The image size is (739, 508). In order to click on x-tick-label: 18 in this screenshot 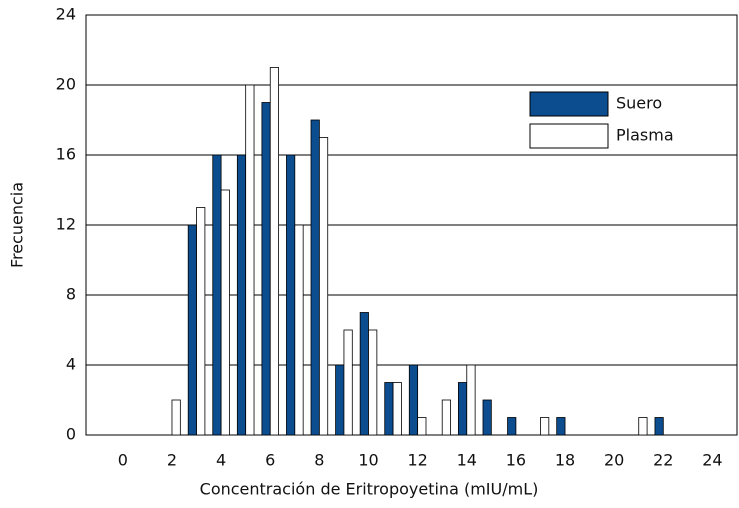, I will do `click(565, 460)`.